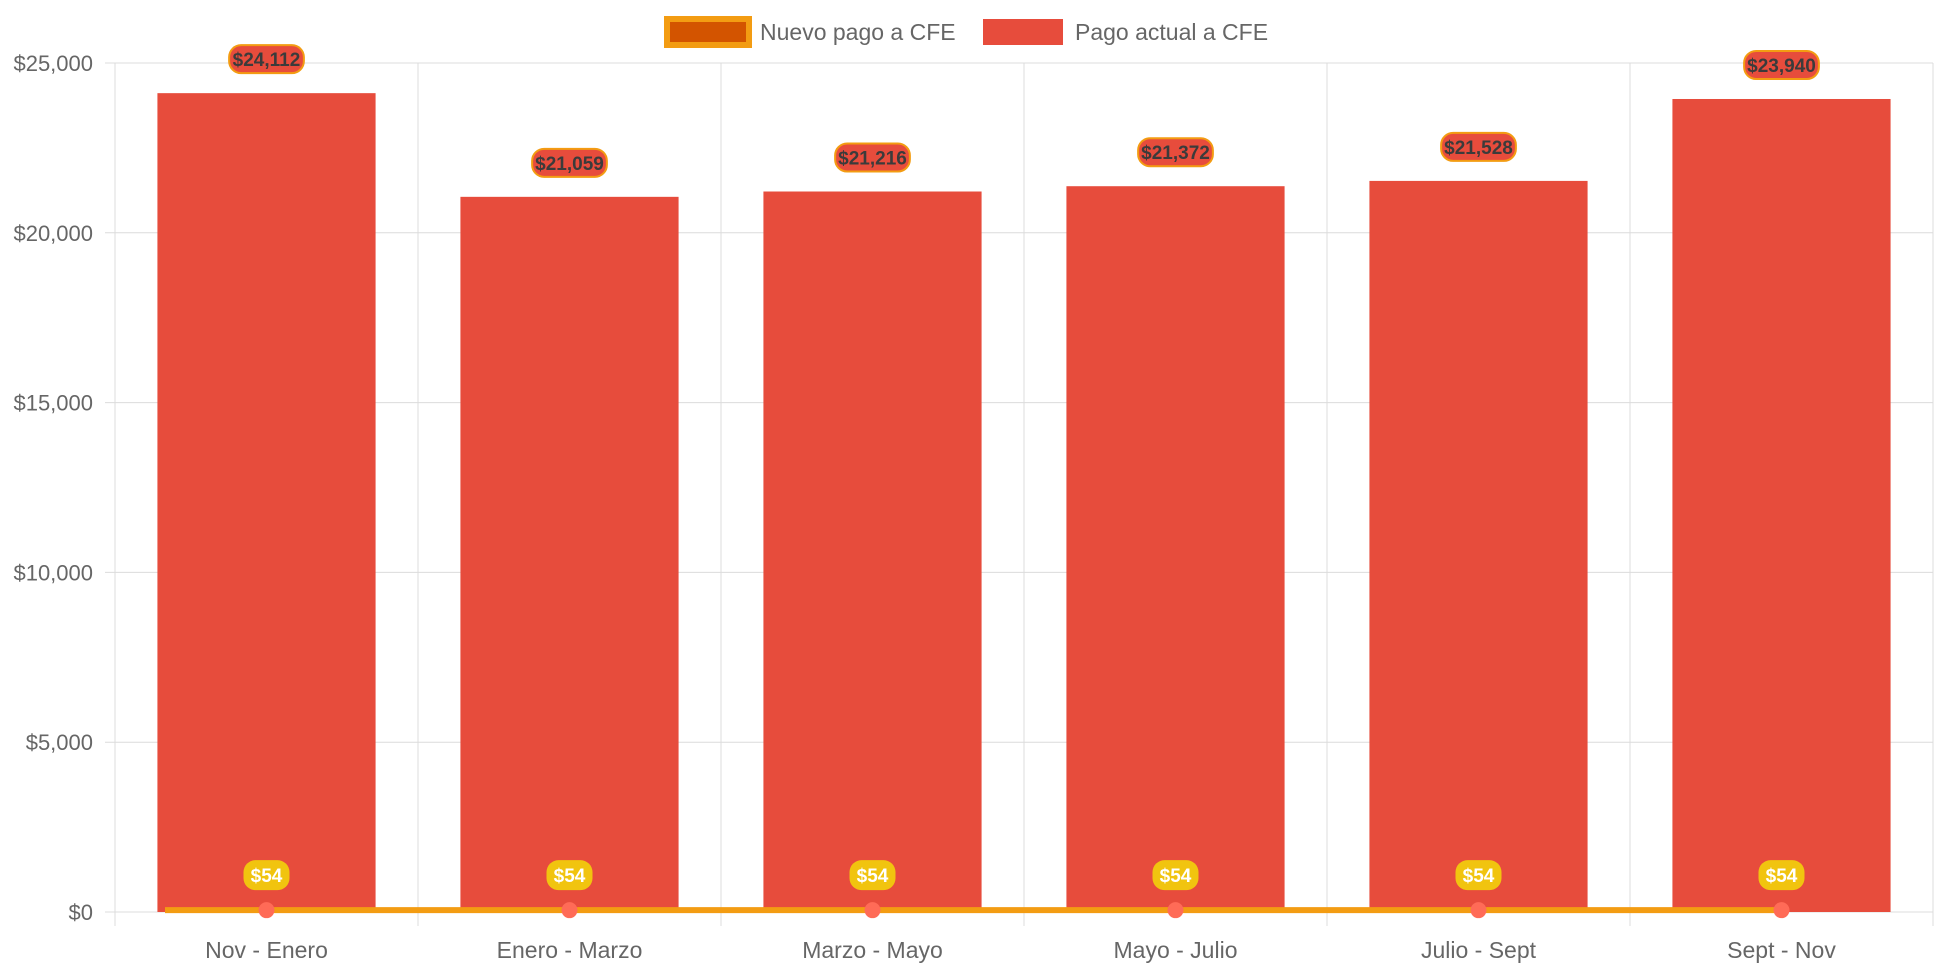 The image size is (1942, 975). What do you see at coordinates (266, 950) in the screenshot?
I see `x-tick-label: Nov - Enero` at bounding box center [266, 950].